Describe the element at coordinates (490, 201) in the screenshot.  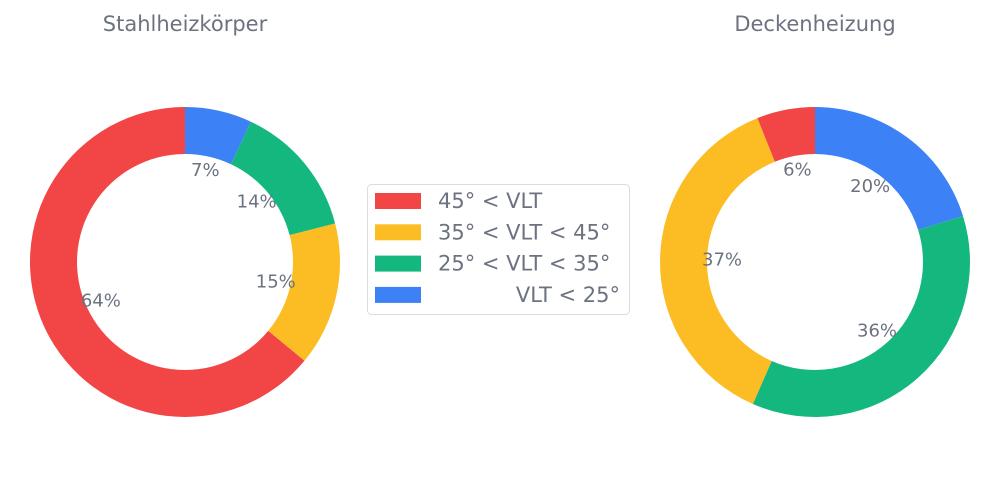
I see `legend-label: 45° < VLT` at that location.